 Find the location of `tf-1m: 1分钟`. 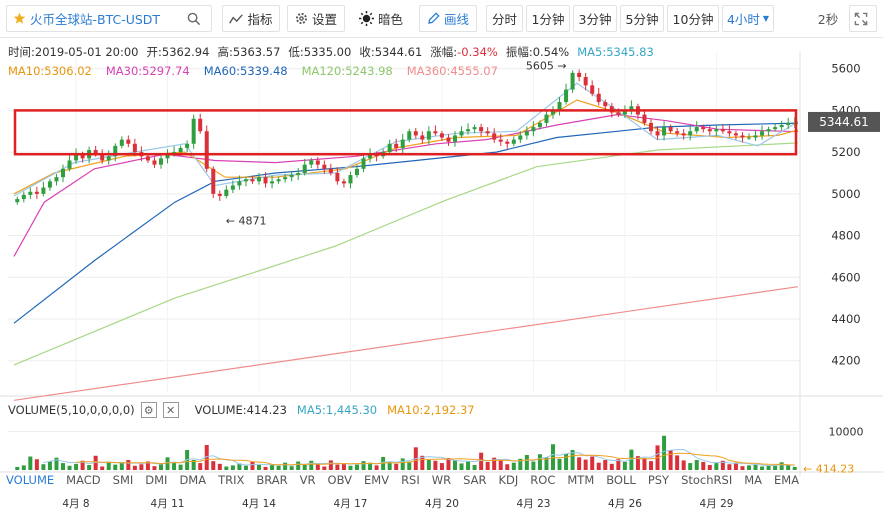

tf-1m: 1分钟 is located at coordinates (548, 18).